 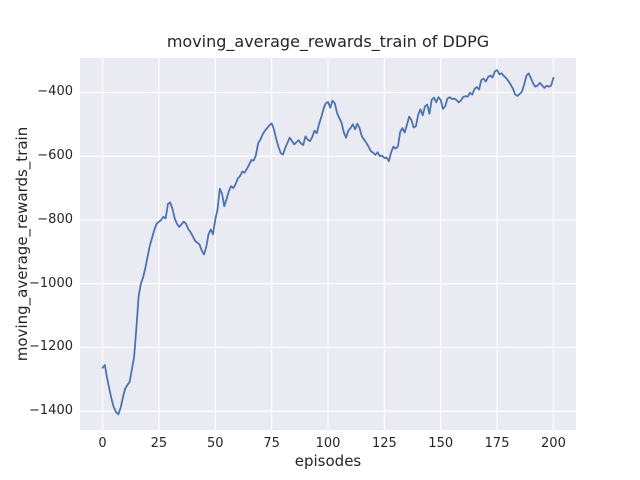 What do you see at coordinates (553, 443) in the screenshot?
I see `x-tick-label: 200` at bounding box center [553, 443].